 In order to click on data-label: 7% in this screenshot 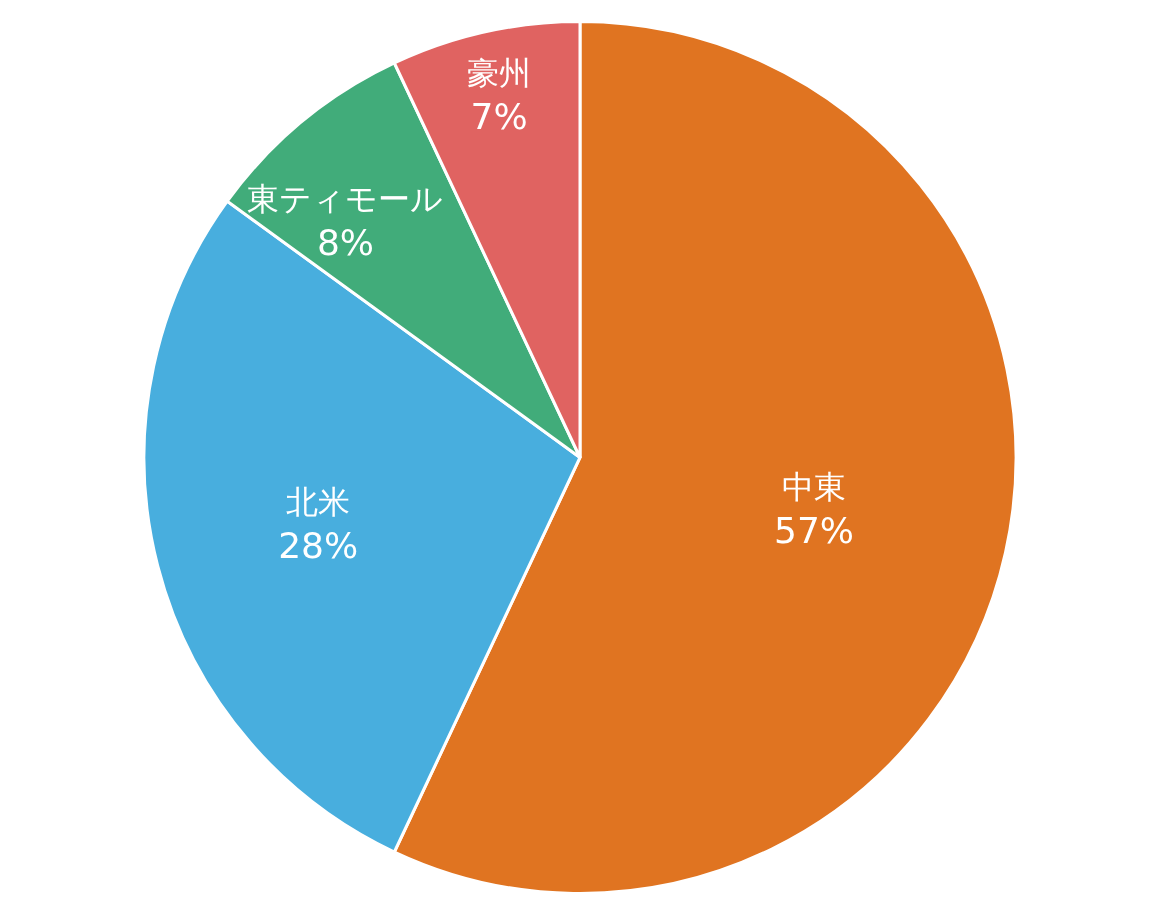, I will do `click(499, 116)`.